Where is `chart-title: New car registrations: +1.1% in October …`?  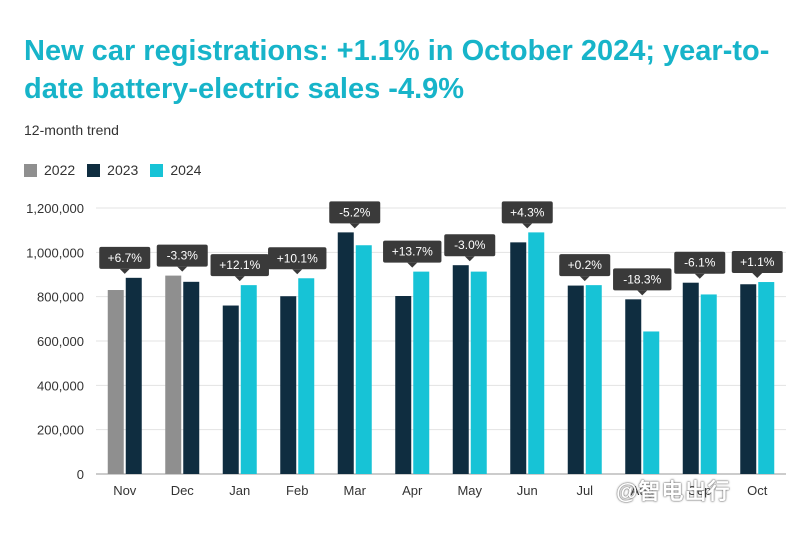
chart-title: New car registrations: +1.1% in October … is located at coordinates (397, 70).